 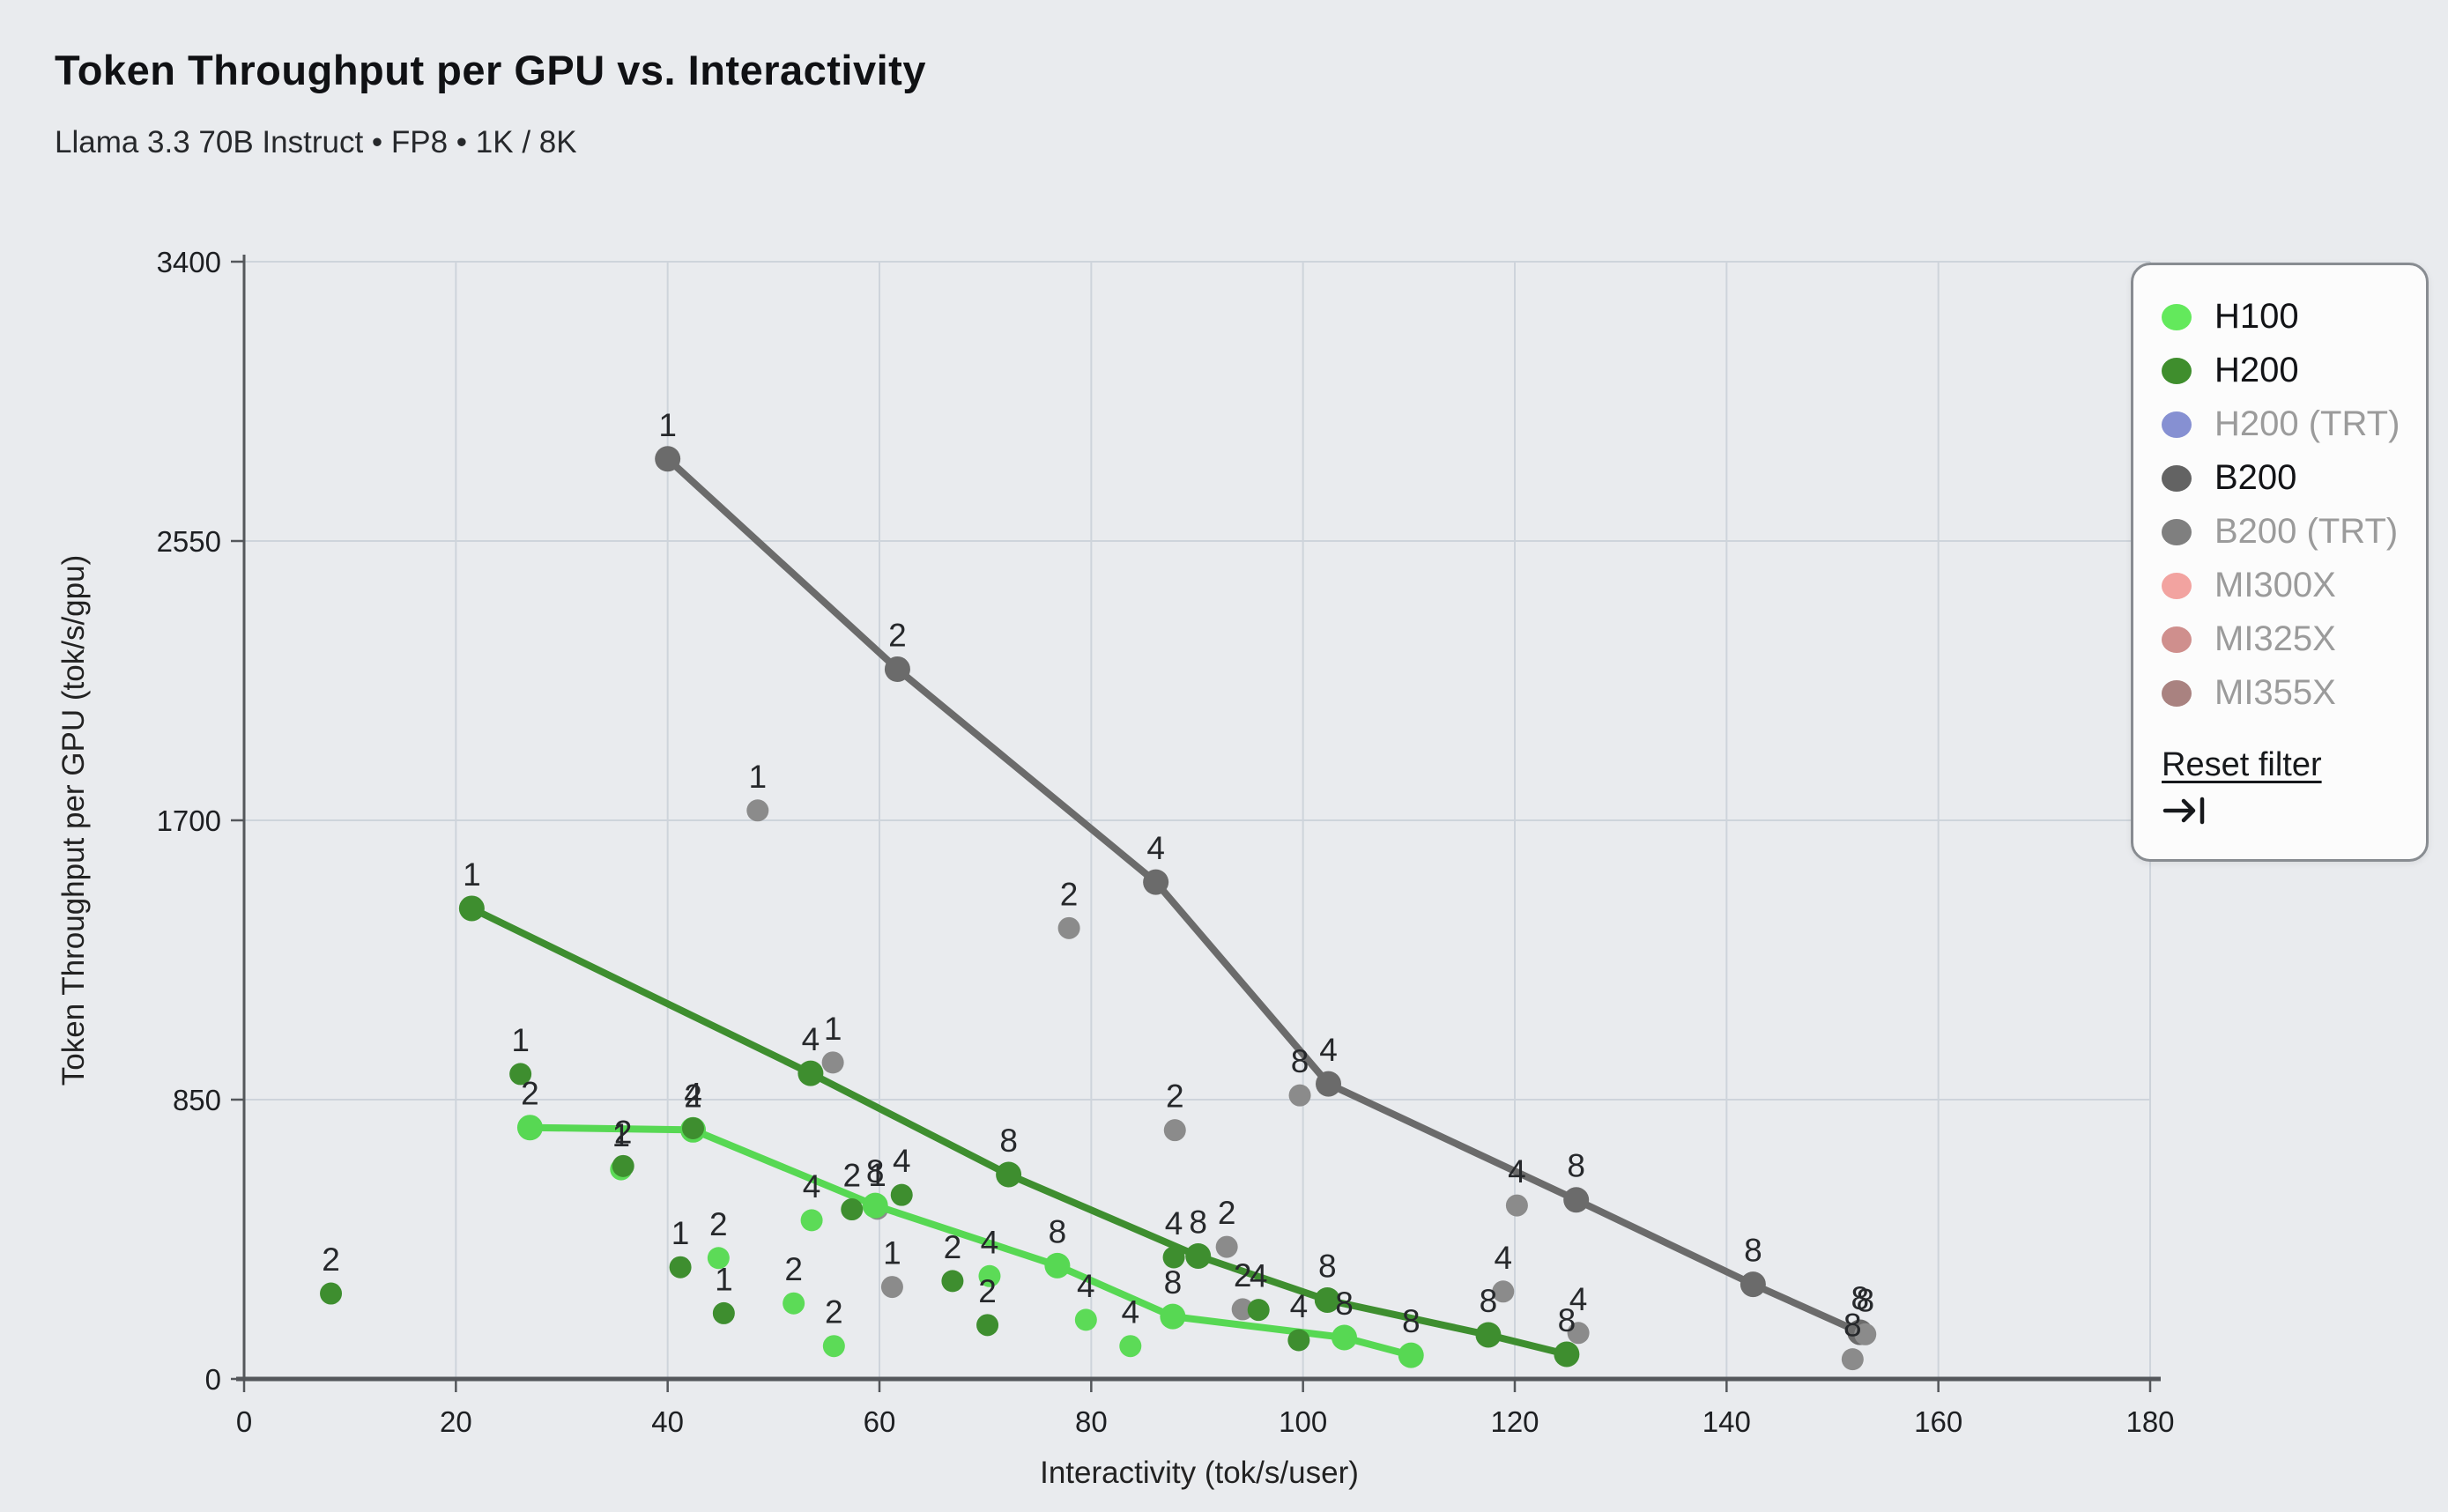 I want to click on legend-item-b200-trt-: B200 (TRT), so click(x=2281, y=532).